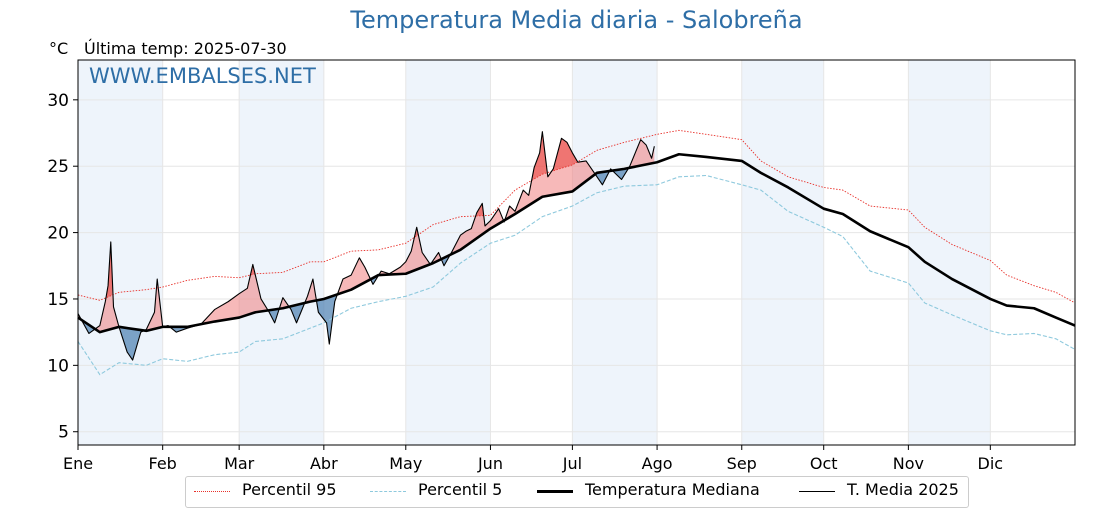 Image resolution: width=1120 pixels, height=508 pixels. Describe the element at coordinates (817, 491) in the screenshot. I see `legend-swatch-current` at that location.